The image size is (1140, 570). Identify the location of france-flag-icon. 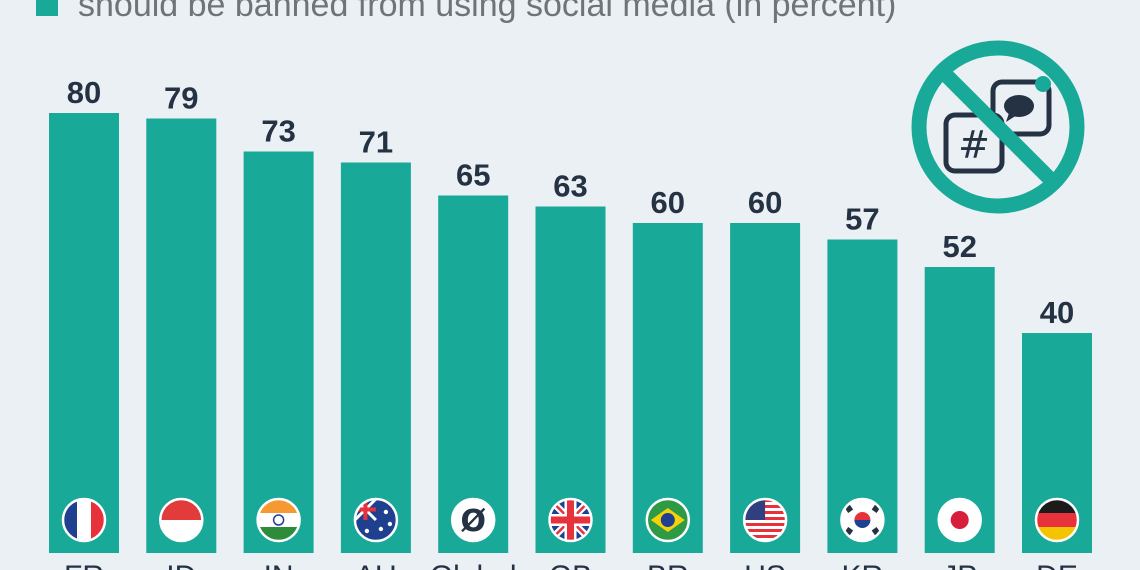
(84, 520).